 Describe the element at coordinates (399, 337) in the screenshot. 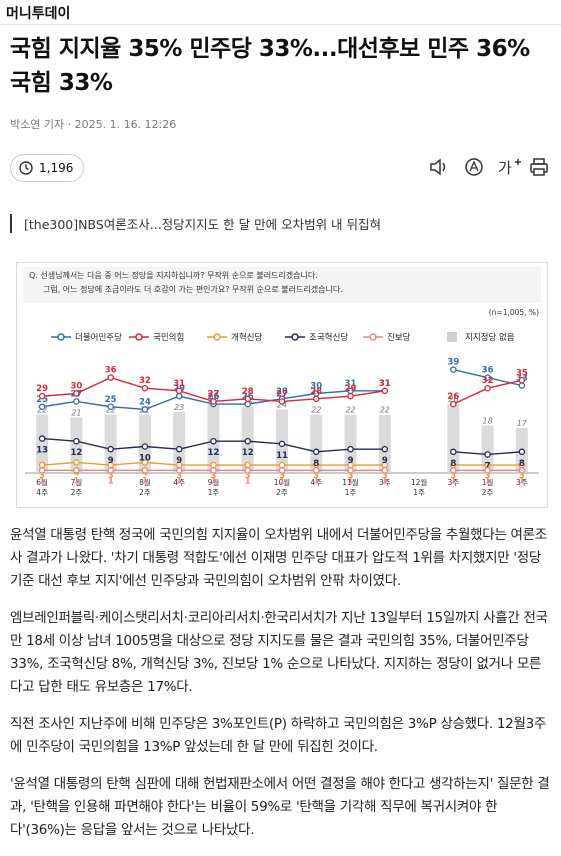

I see `legend-label: 진보당` at that location.